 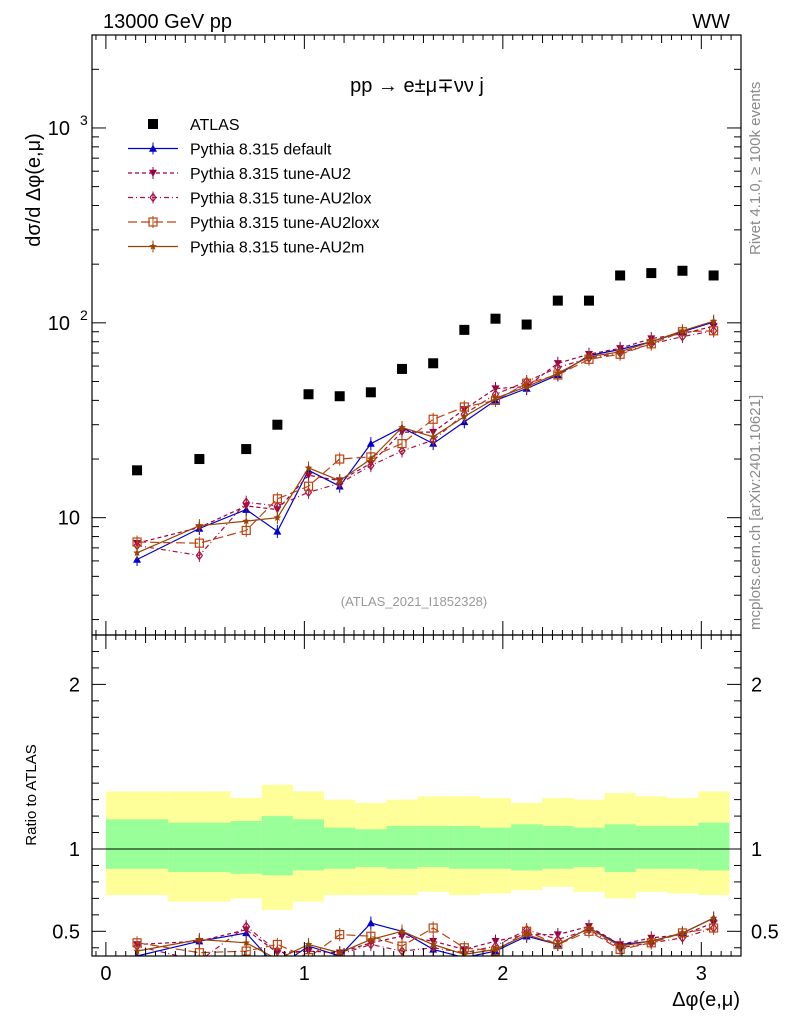 What do you see at coordinates (502, 974) in the screenshot?
I see `x-tick-label: 2` at bounding box center [502, 974].